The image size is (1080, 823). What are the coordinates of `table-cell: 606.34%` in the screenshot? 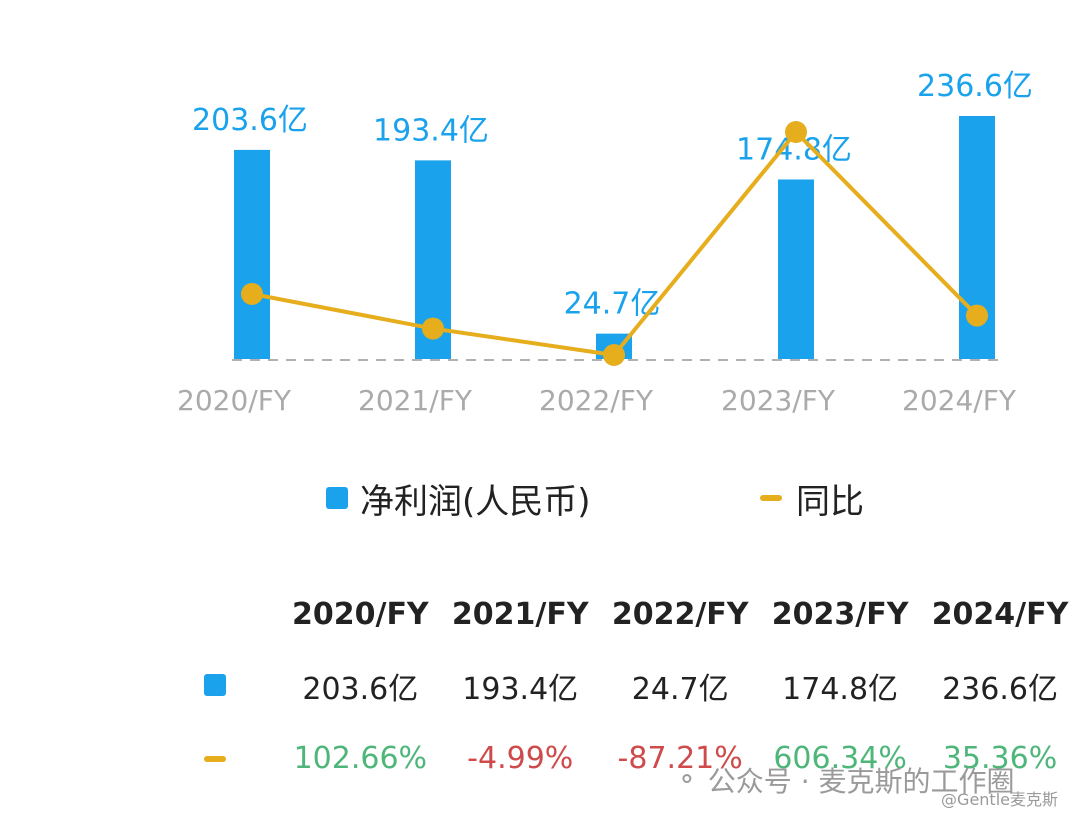 It's located at (840, 758).